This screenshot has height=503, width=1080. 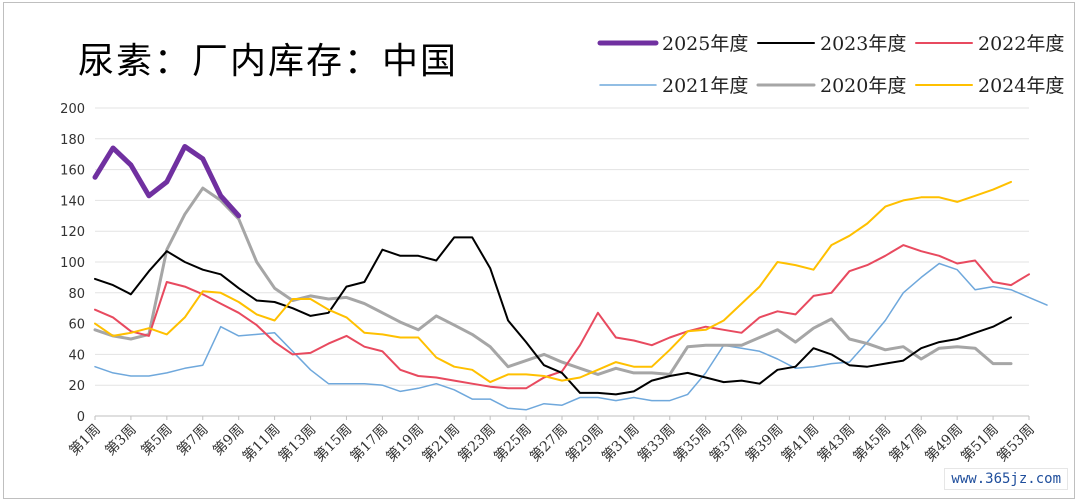 What do you see at coordinates (548, 443) in the screenshot?
I see `x-tick-label: 第27周` at bounding box center [548, 443].